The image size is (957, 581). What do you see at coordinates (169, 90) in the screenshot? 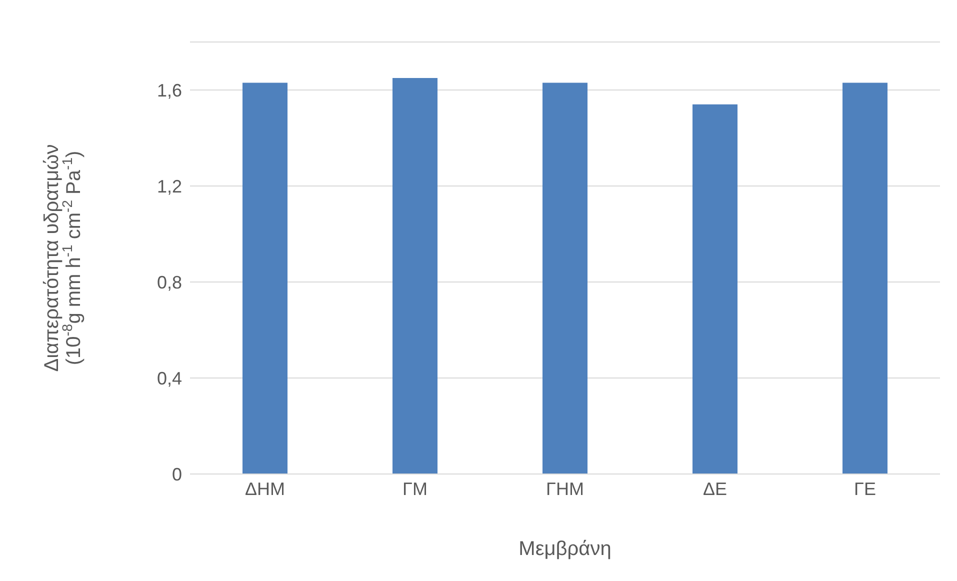
I see `y-tick-label: 1,6` at bounding box center [169, 90].